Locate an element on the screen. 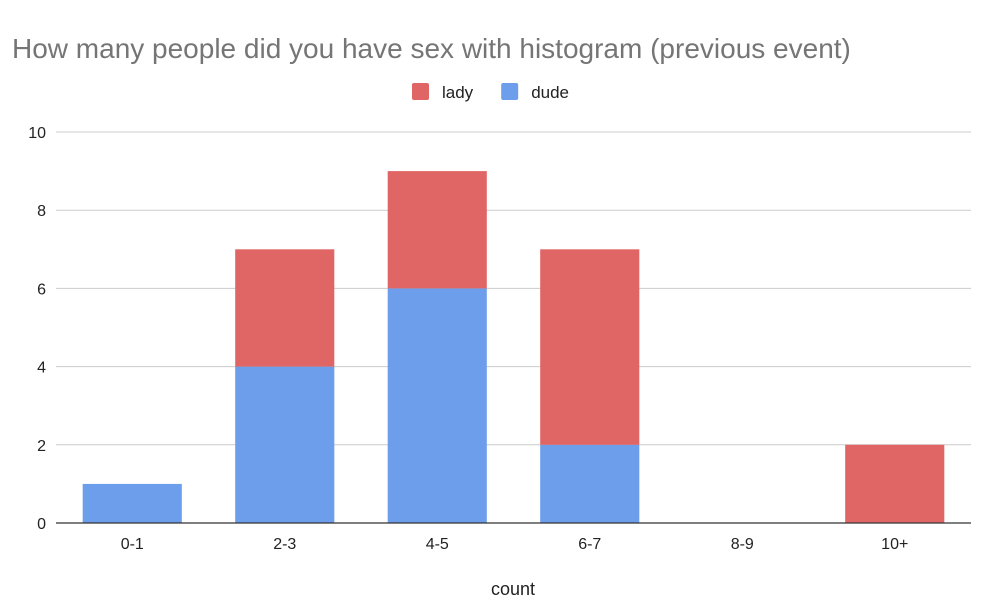  legend-label-lady: lady is located at coordinates (458, 92).